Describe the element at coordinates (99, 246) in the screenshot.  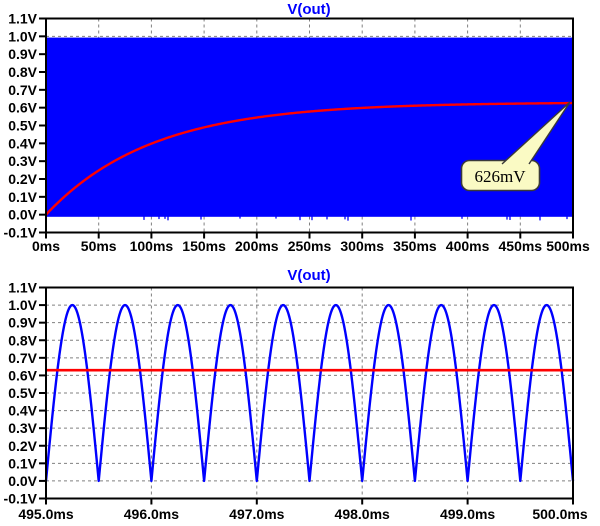
I see `x-tick-label: 50ms` at that location.